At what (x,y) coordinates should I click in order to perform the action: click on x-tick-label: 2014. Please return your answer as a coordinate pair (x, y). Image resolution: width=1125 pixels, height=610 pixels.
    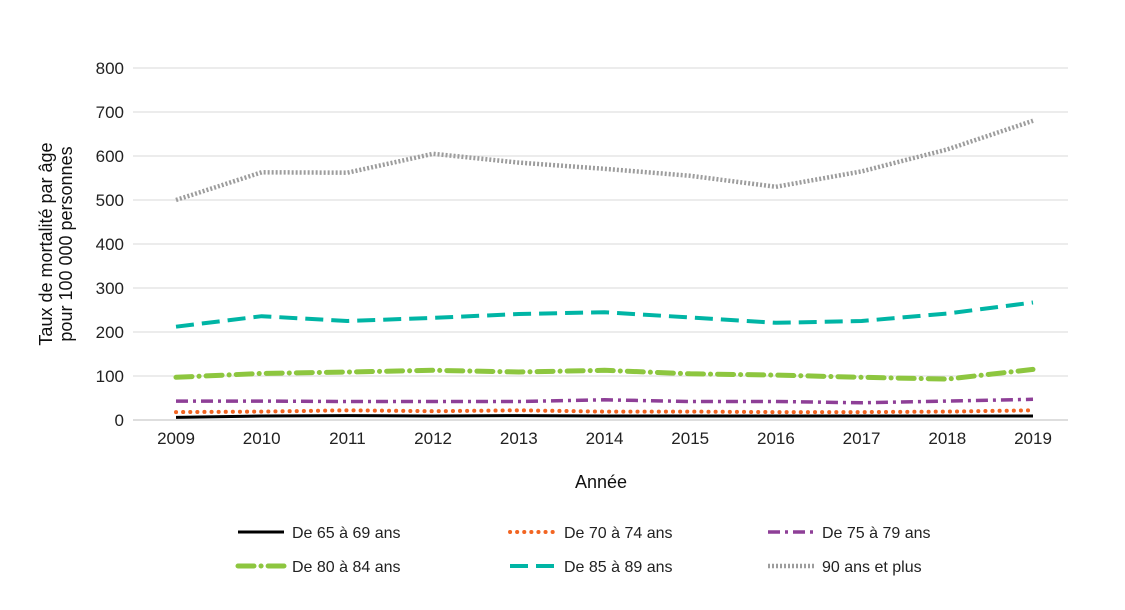
    Looking at the image, I should click on (605, 438).